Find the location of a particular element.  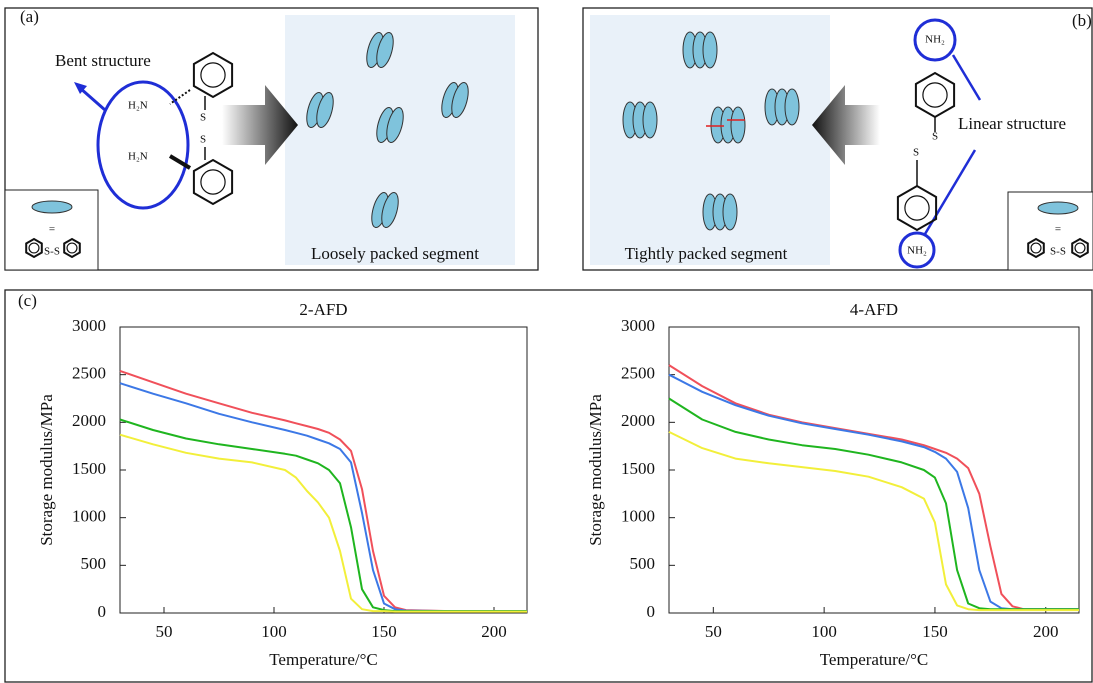

panel-label: (c) is located at coordinates (27, 300).